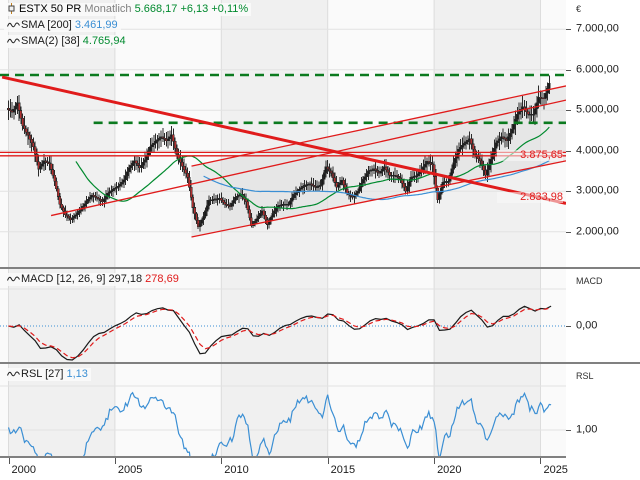  I want to click on rsl-params: [27], so click(54, 374).